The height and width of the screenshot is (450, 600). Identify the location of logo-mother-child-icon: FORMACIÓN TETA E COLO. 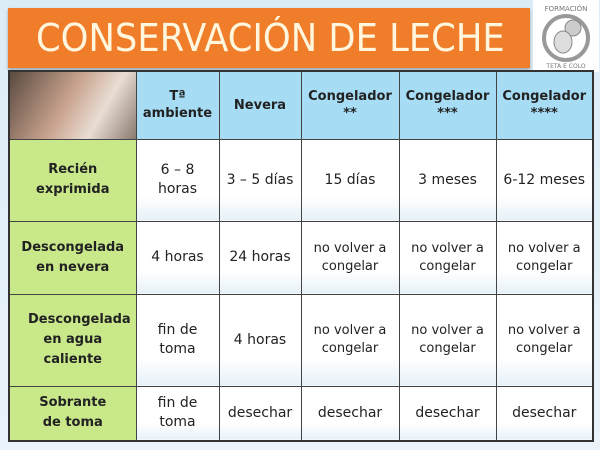
(566, 37).